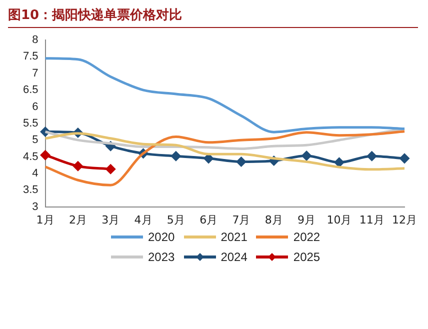 This screenshot has width=428, height=329. Describe the element at coordinates (45, 219) in the screenshot. I see `x-tick-label: 1月` at that location.